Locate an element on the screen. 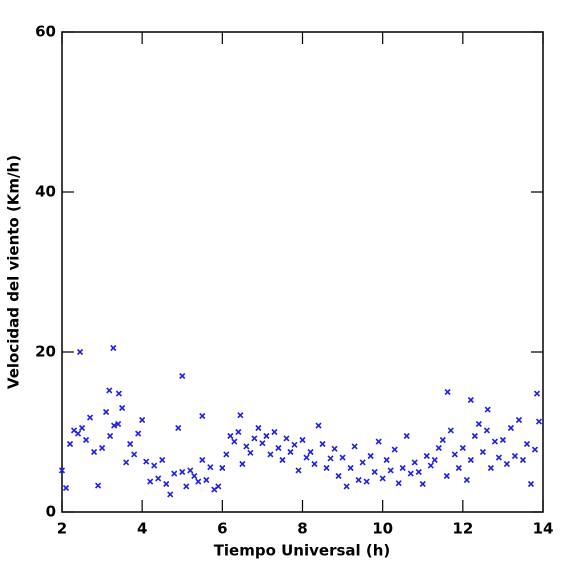 Image resolution: width=574 pixels, height=574 pixels. x-tick-label: 14 is located at coordinates (543, 529).